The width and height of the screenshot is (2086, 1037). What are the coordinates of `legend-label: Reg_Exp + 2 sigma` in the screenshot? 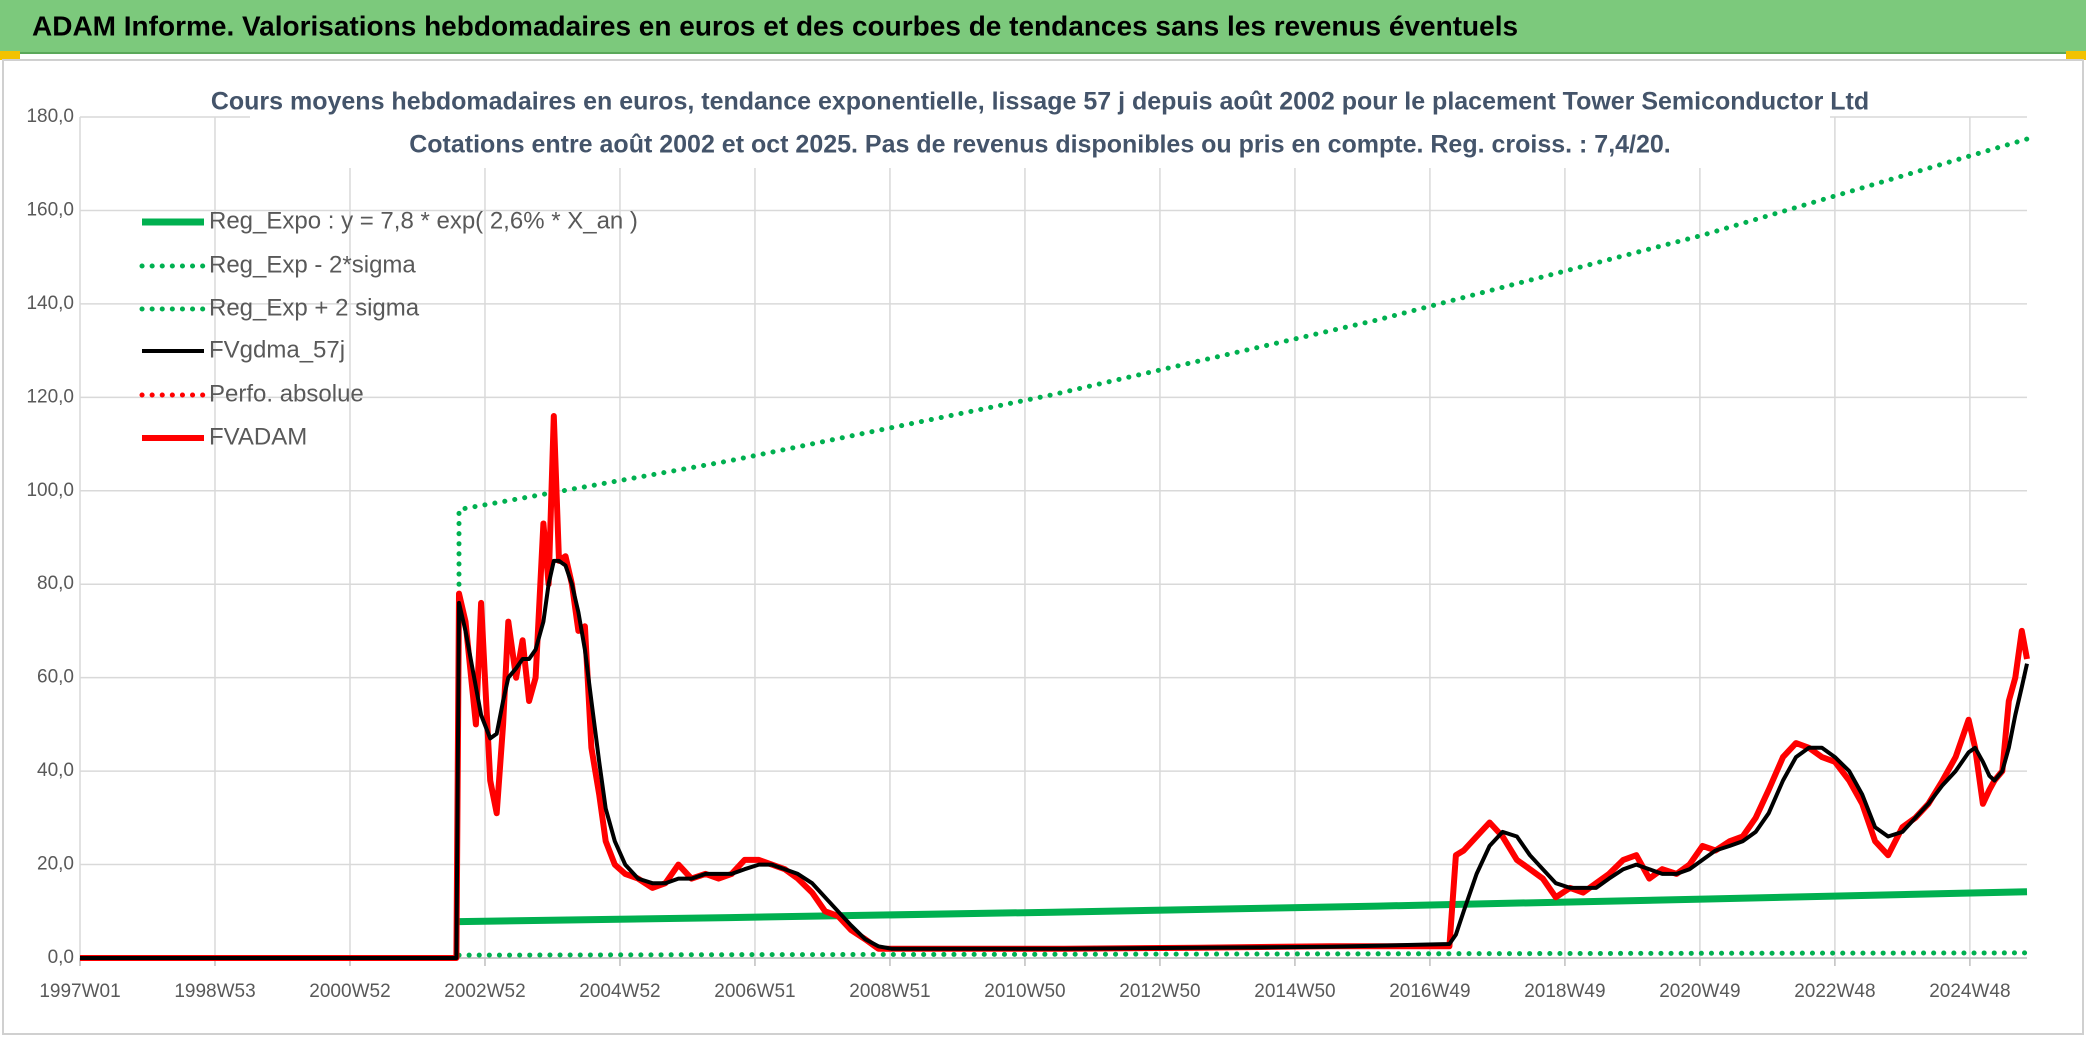 It's located at (314, 307).